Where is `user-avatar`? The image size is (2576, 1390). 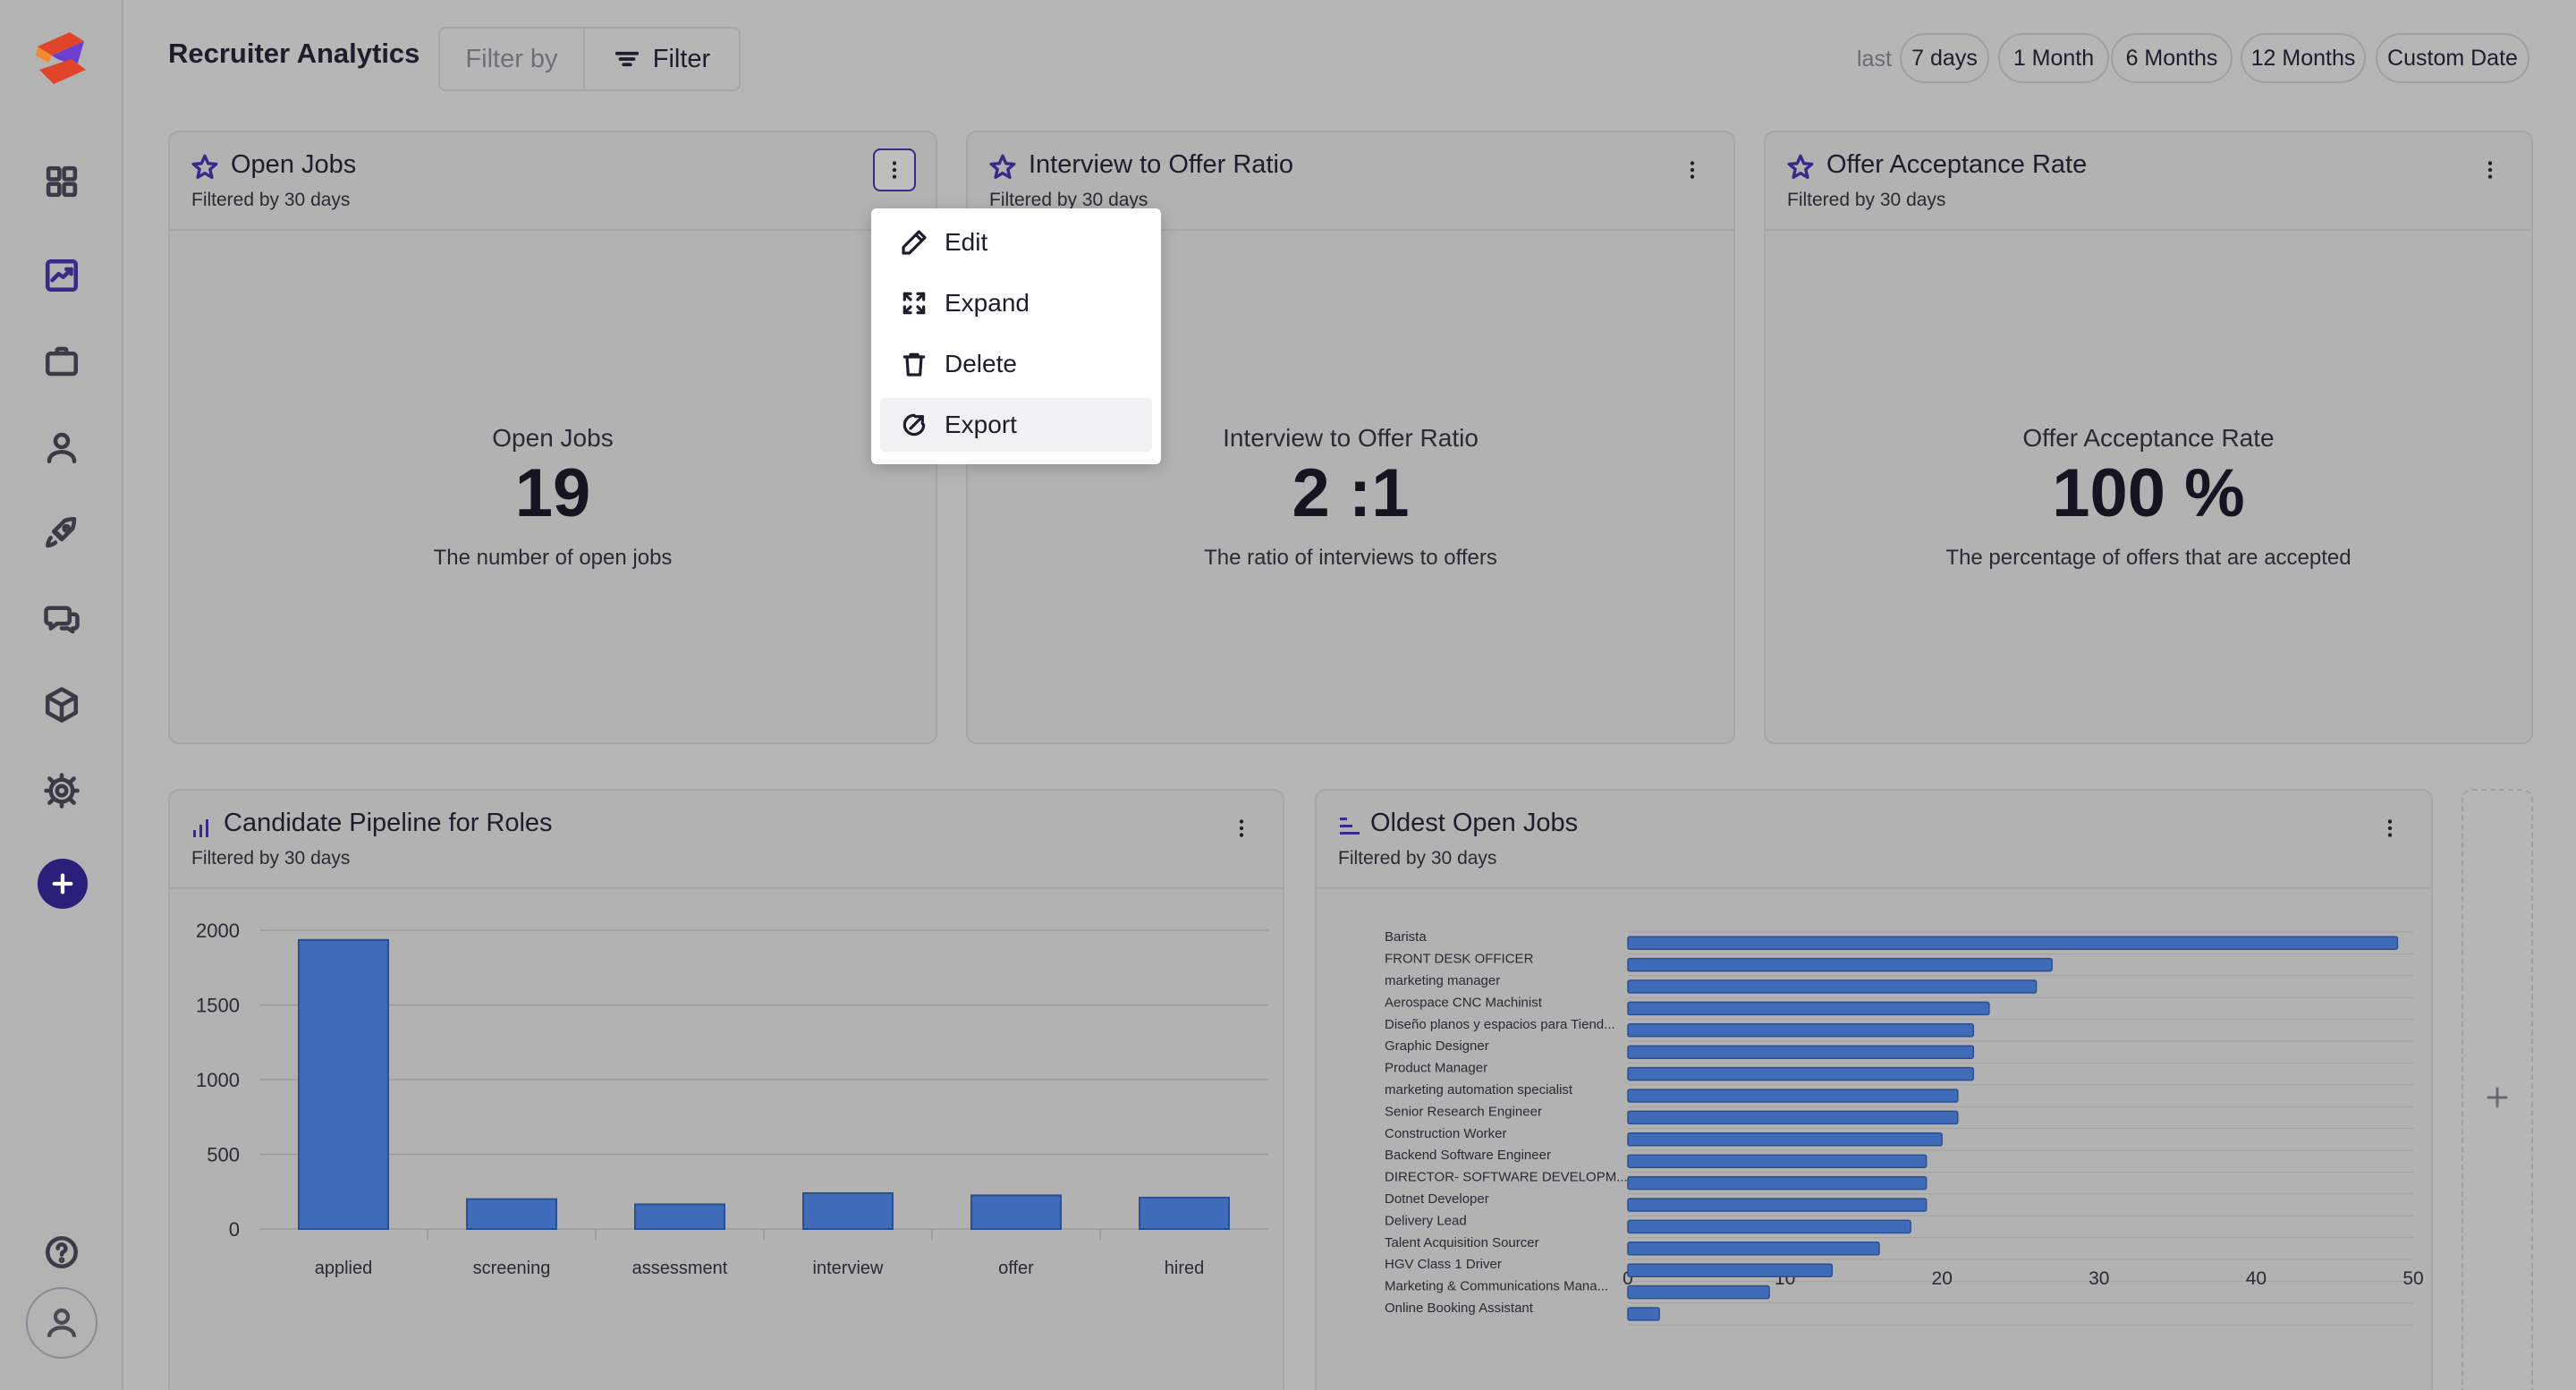
user-avatar is located at coordinates (61, 1323).